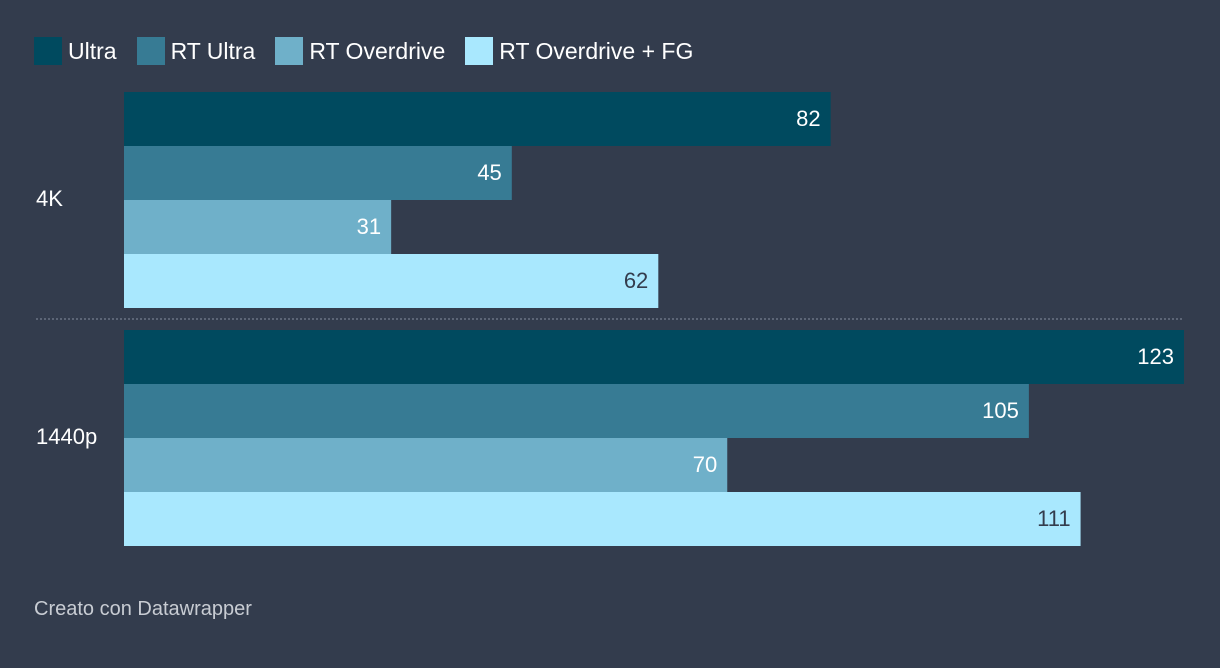 The width and height of the screenshot is (1220, 668). Describe the element at coordinates (258, 227) in the screenshot. I see `bar-4k-rt-overdrive` at that location.